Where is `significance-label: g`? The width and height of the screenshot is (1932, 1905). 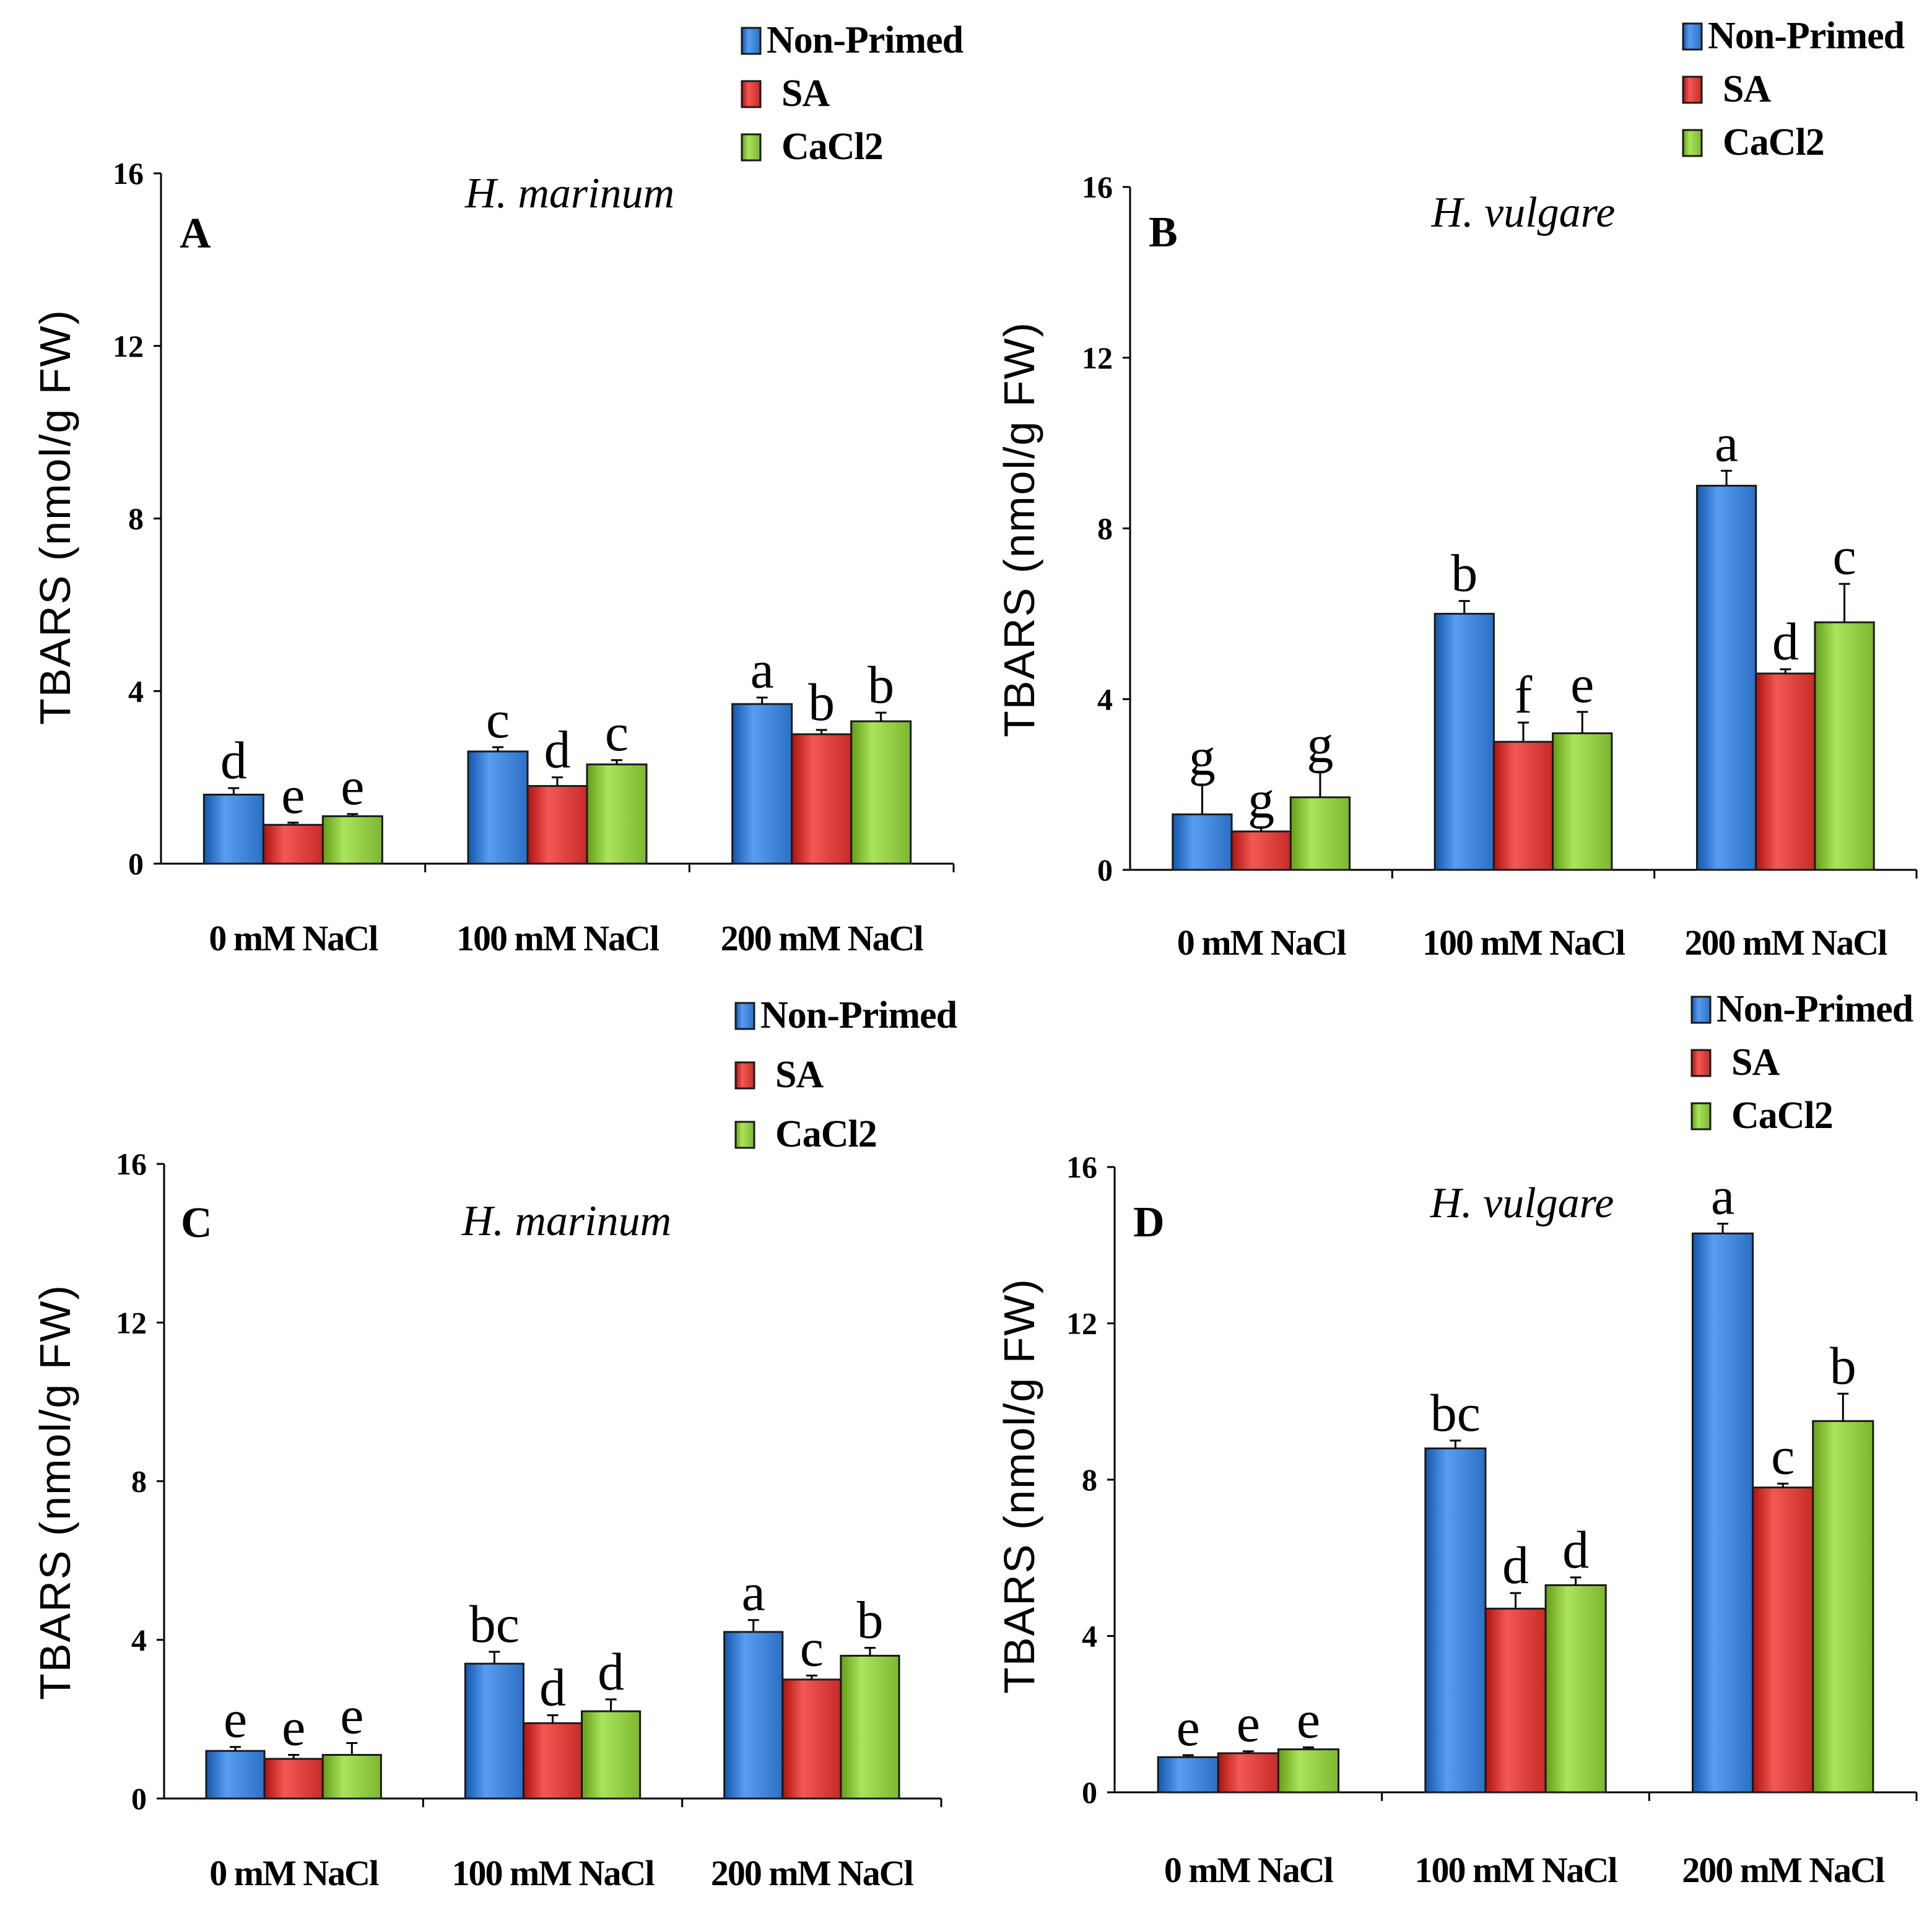
significance-label: g is located at coordinates (1202, 756).